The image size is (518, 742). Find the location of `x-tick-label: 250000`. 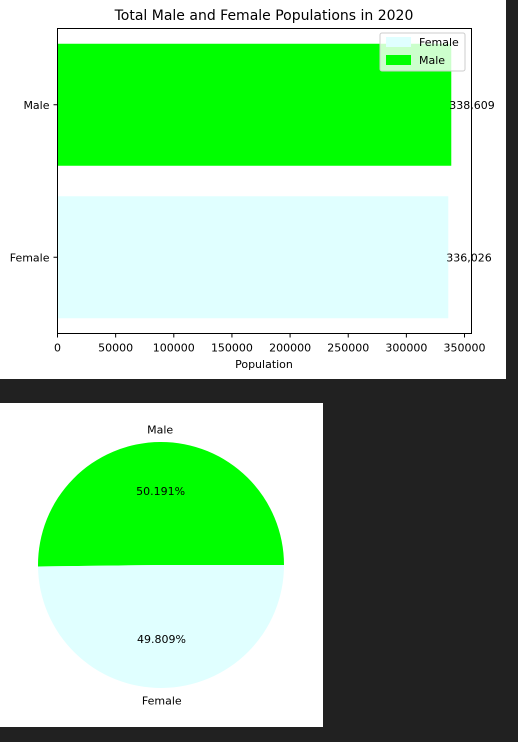

x-tick-label: 250000 is located at coordinates (348, 348).